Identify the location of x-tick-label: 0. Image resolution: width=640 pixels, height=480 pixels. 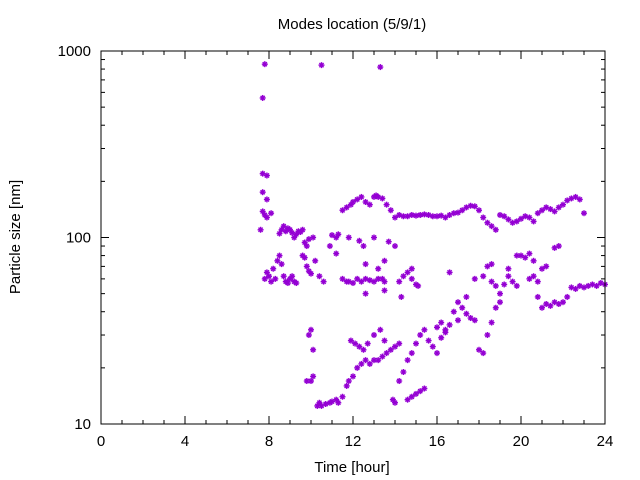
(101, 441).